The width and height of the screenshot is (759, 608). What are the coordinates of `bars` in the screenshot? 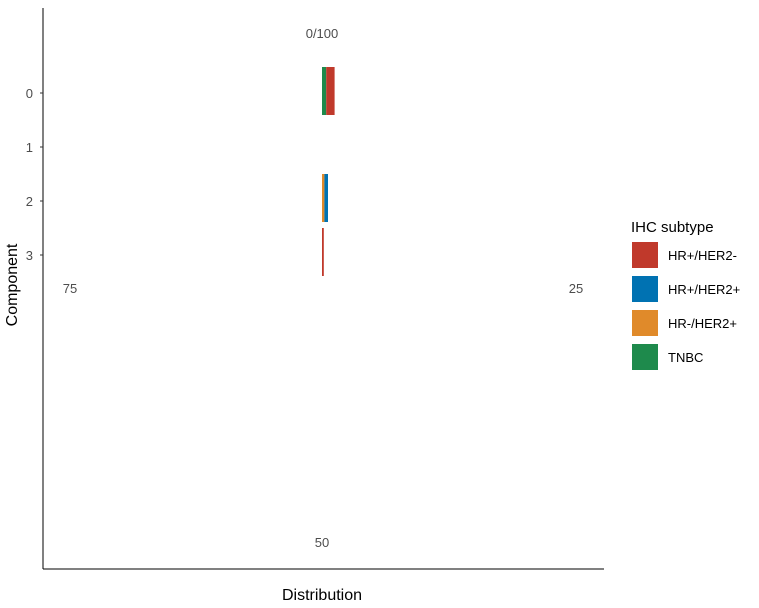 It's located at (328, 171).